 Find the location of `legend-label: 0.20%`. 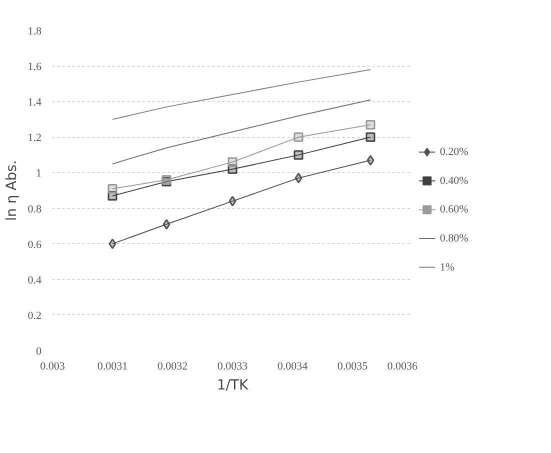

legend-label: 0.20% is located at coordinates (454, 152).